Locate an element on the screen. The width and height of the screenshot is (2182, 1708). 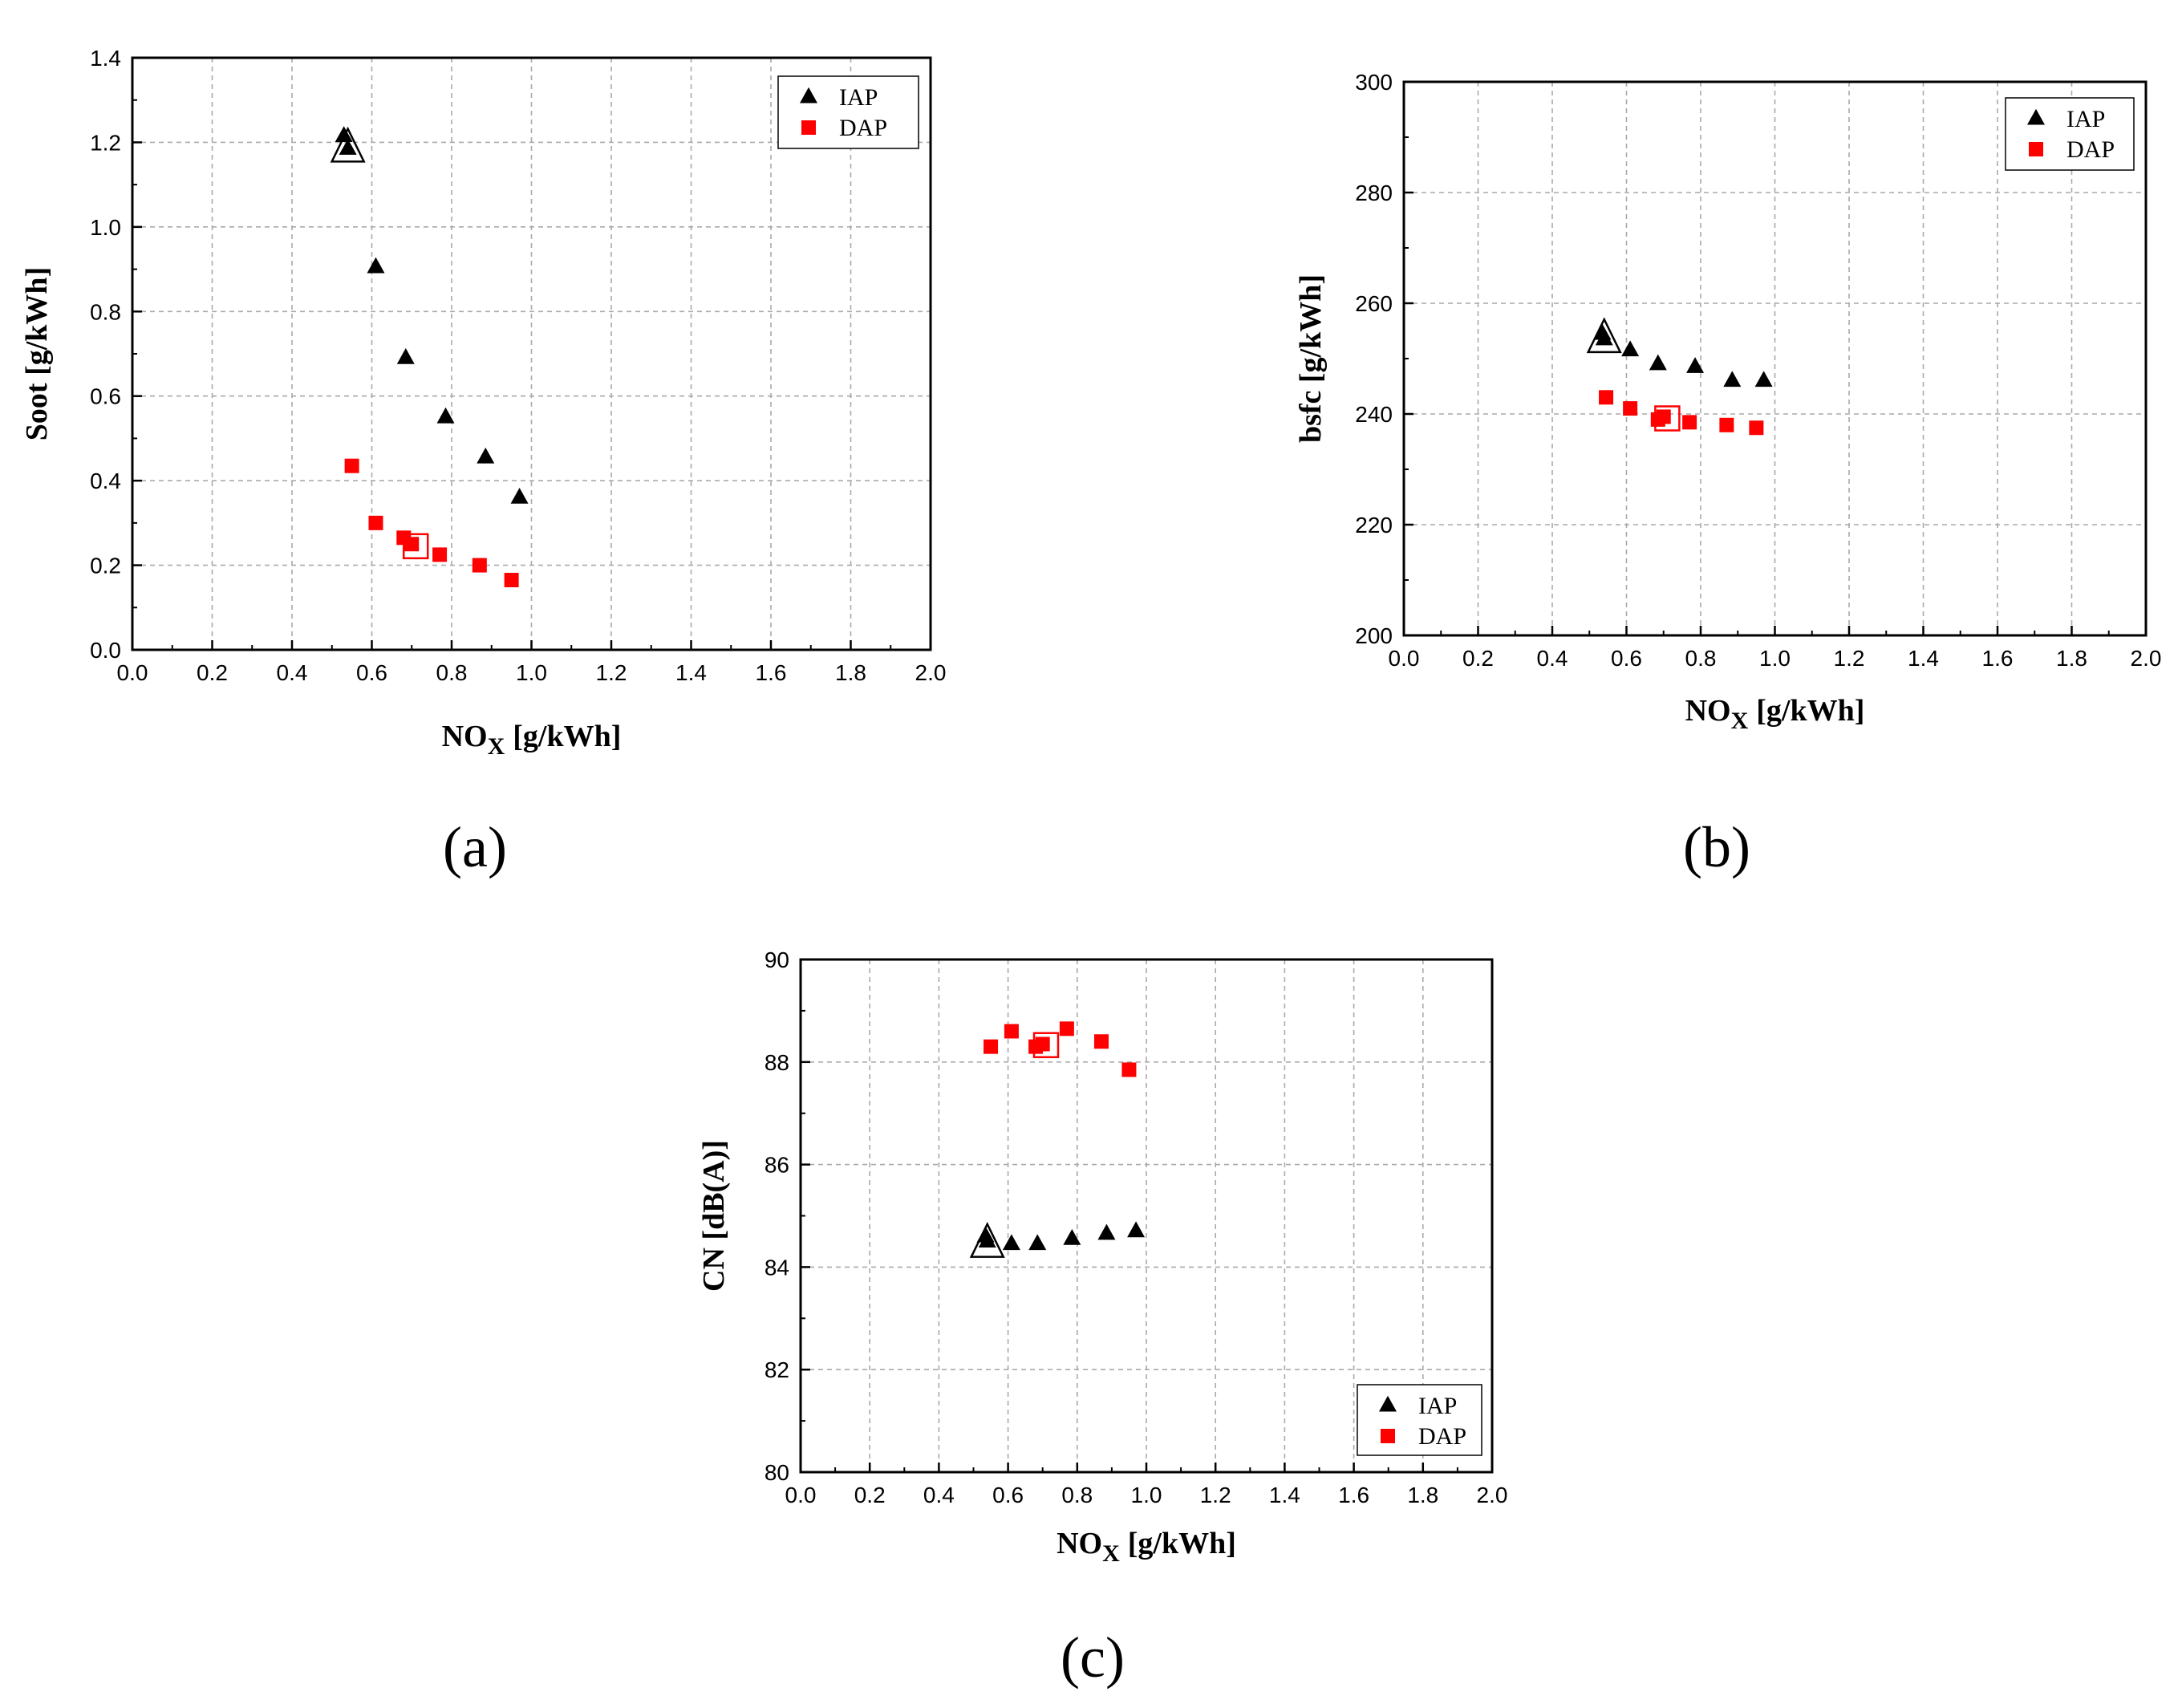
y-tick-label: 84 is located at coordinates (777, 1268).